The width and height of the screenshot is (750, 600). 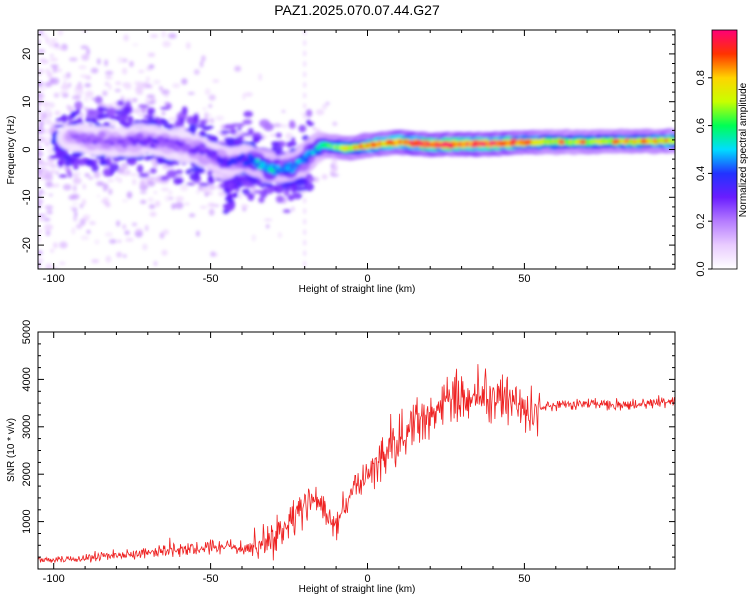 What do you see at coordinates (27, 474) in the screenshot?
I see `snr-ytick-label: 2000` at bounding box center [27, 474].